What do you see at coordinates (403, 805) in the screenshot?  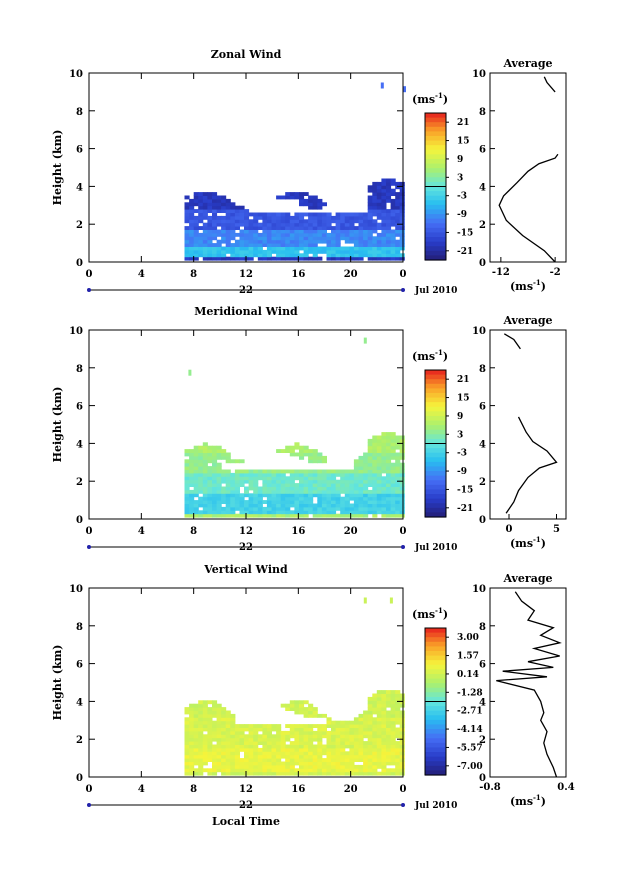 I see `date-marker` at bounding box center [403, 805].